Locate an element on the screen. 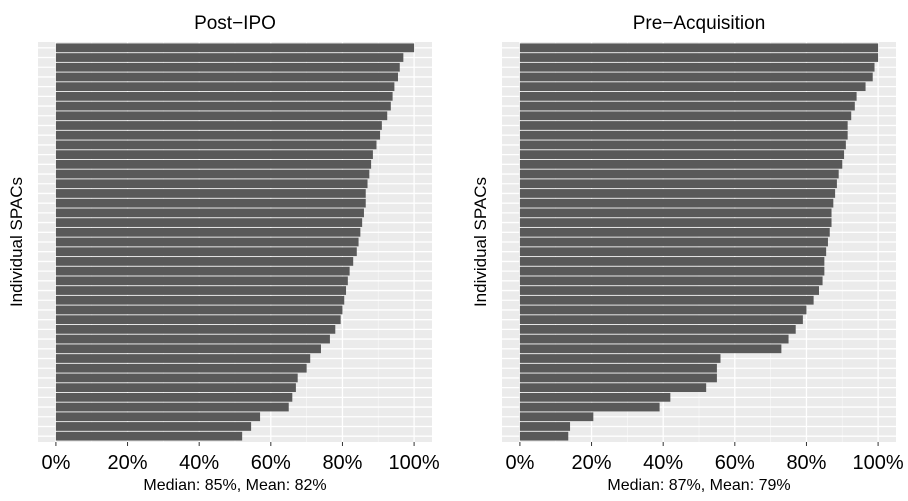 The image size is (908, 501). x-axis-label: Median: 85%, Mean: 82% is located at coordinates (234, 485).